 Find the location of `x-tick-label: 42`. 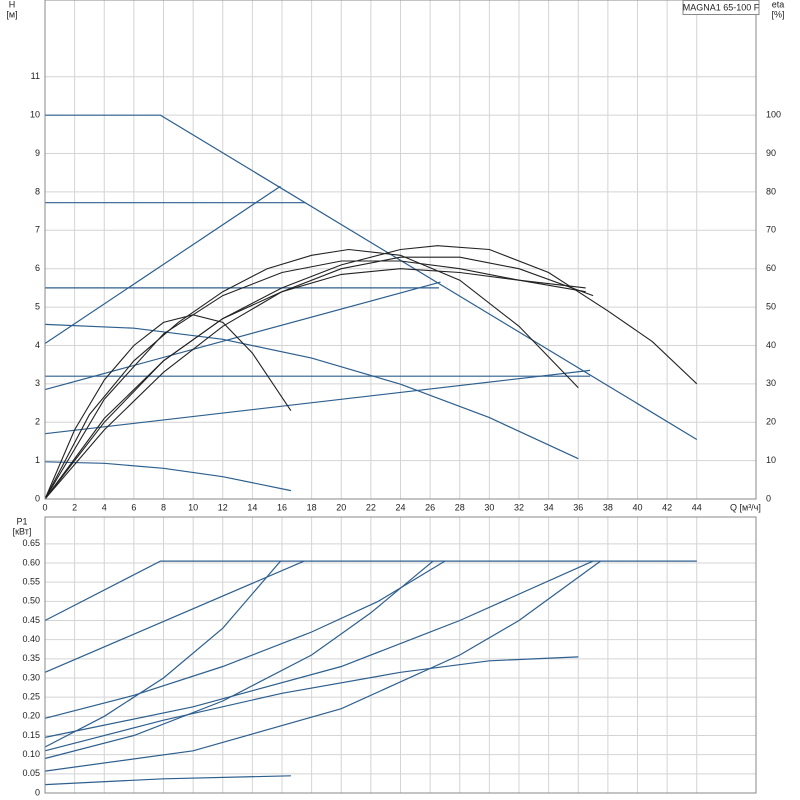

x-tick-label: 42 is located at coordinates (667, 507).